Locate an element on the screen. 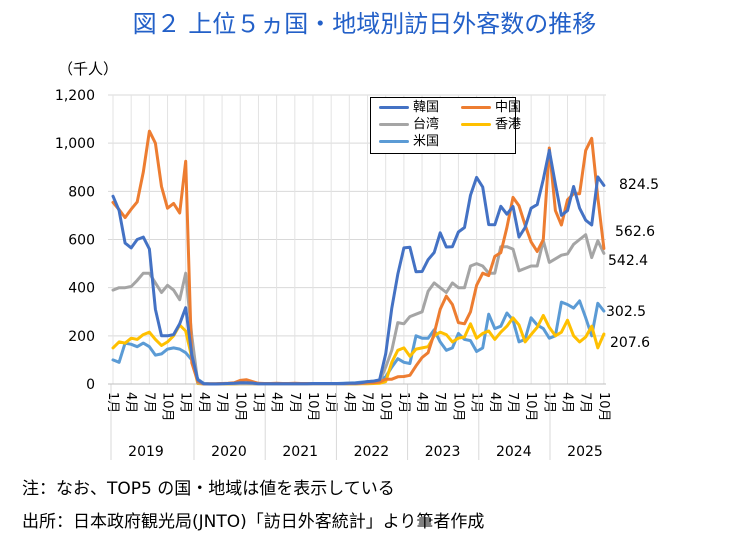 The width and height of the screenshot is (729, 533). y-tick-label: 200 is located at coordinates (81, 337).